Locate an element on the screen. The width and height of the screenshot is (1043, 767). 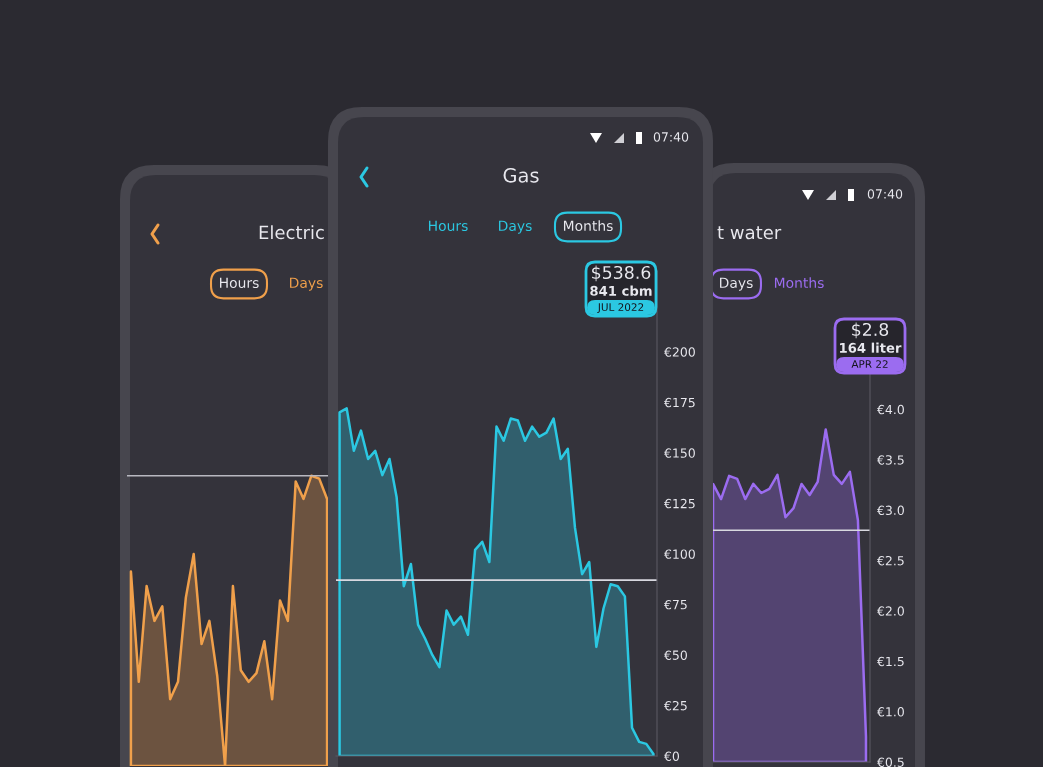
chart-title: t water is located at coordinates (749, 233).